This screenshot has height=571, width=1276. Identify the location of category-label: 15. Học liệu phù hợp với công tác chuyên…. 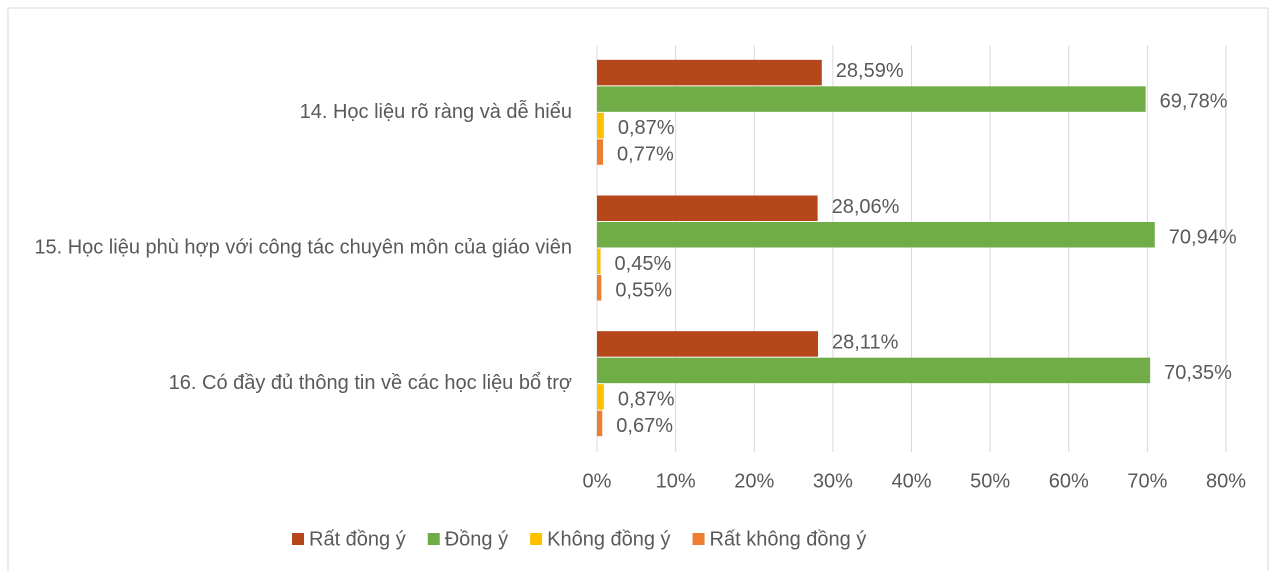
(303, 248).